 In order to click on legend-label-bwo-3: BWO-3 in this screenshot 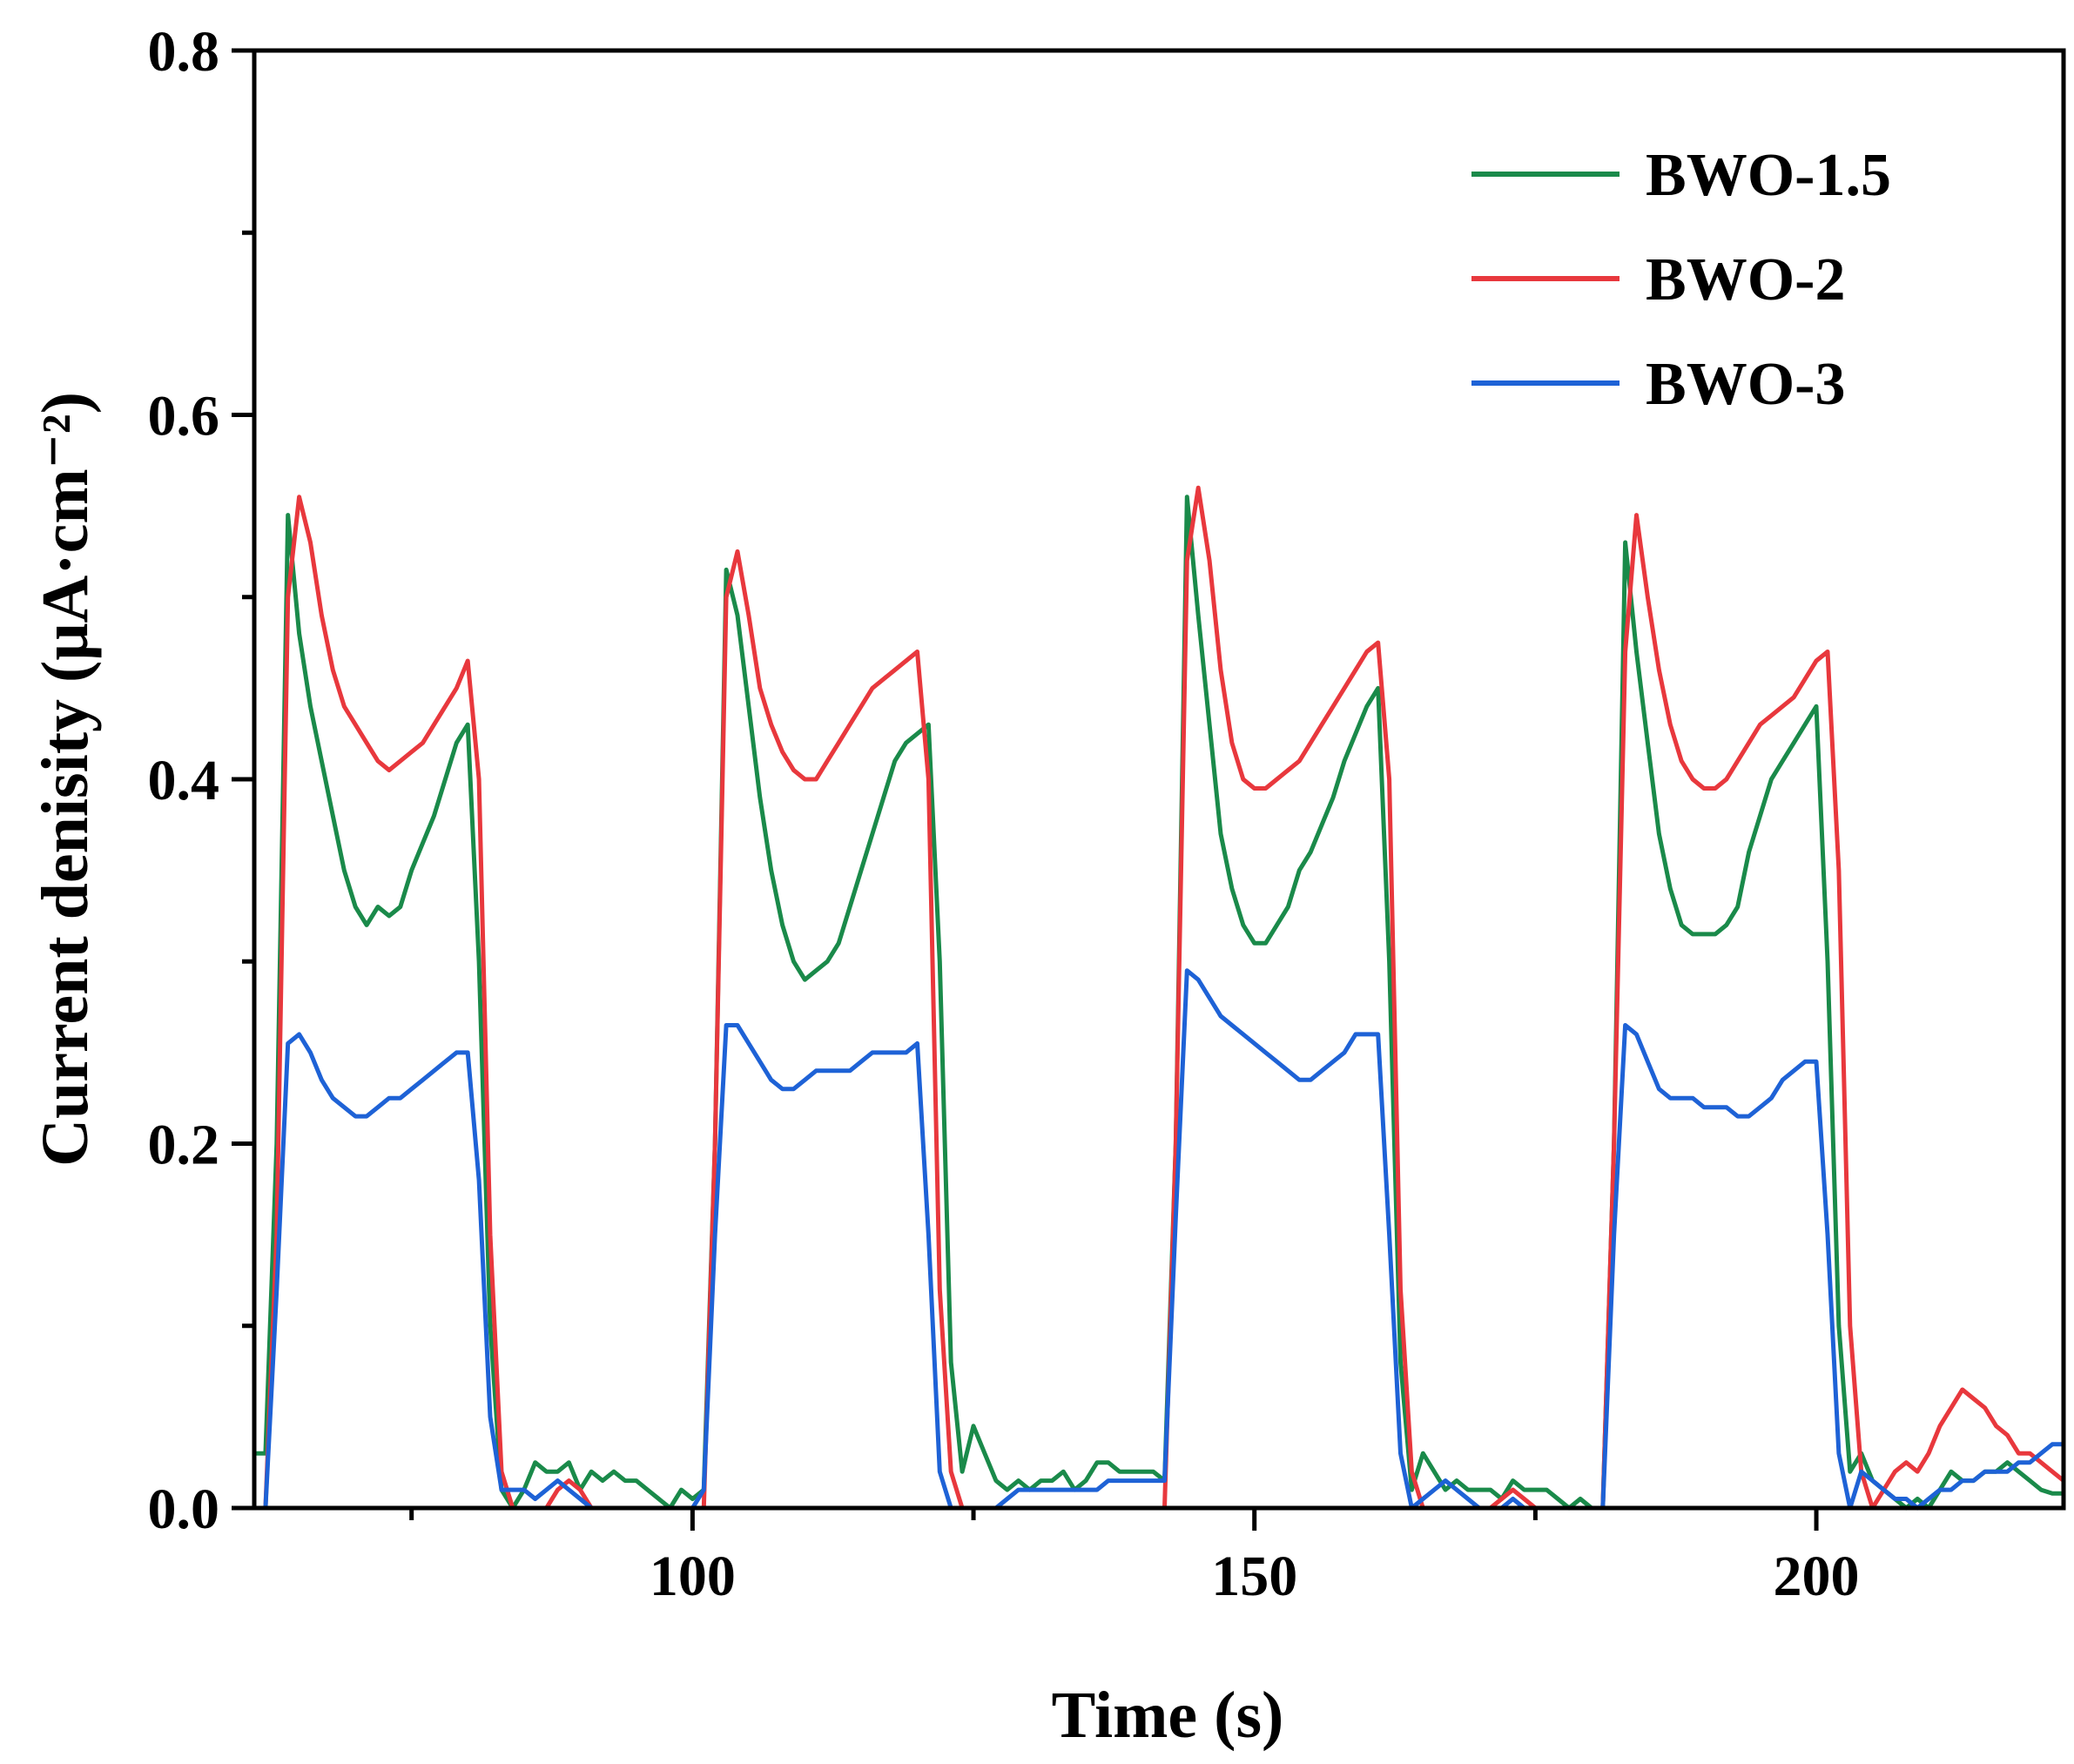, I will do `click(1745, 384)`.